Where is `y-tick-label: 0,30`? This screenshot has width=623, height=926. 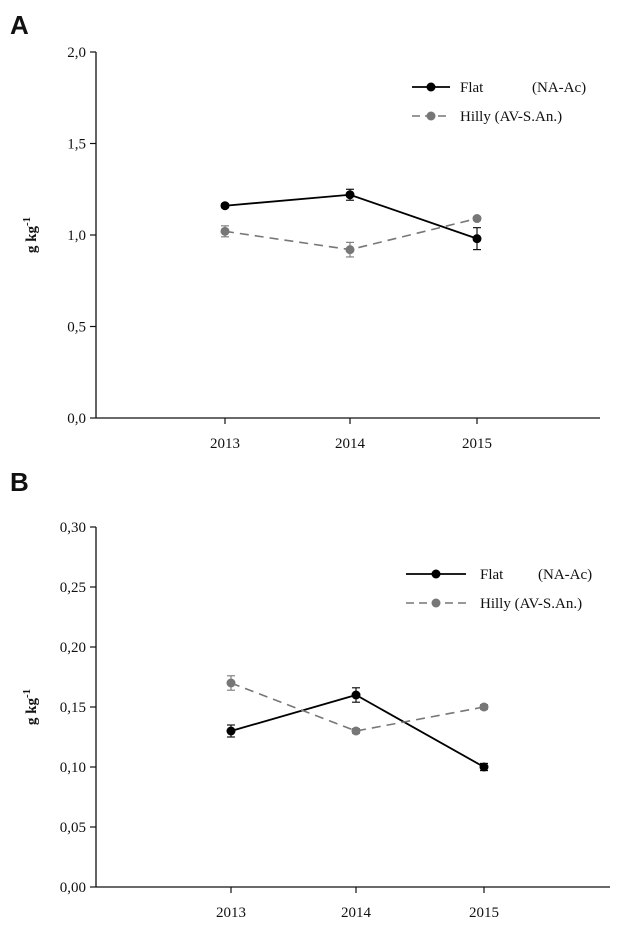
y-tick-label: 0,30 is located at coordinates (73, 528).